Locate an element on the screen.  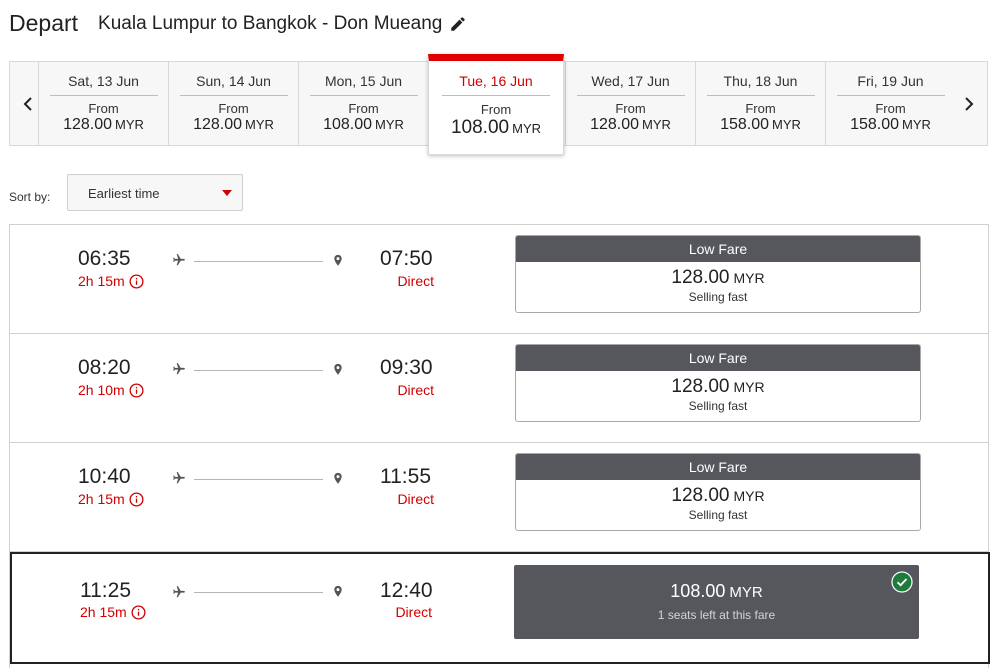
arrival-time: 11:55 is located at coordinates (405, 476).